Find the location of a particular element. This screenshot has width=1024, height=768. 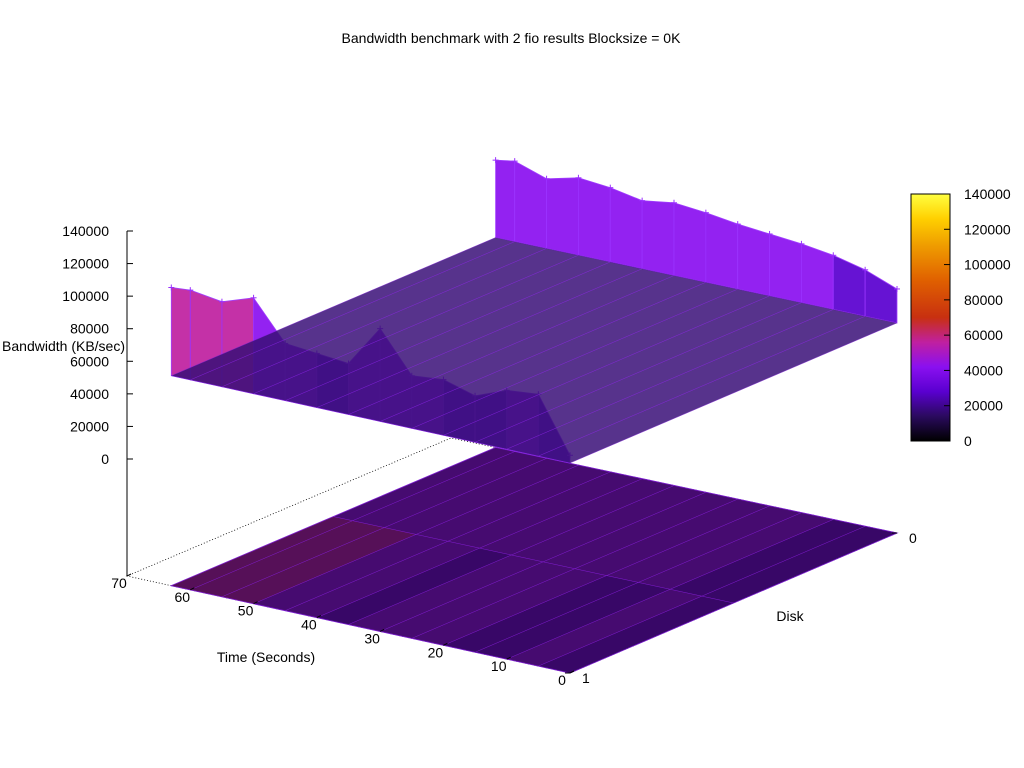

y-tick-label: 0 is located at coordinates (913, 538).